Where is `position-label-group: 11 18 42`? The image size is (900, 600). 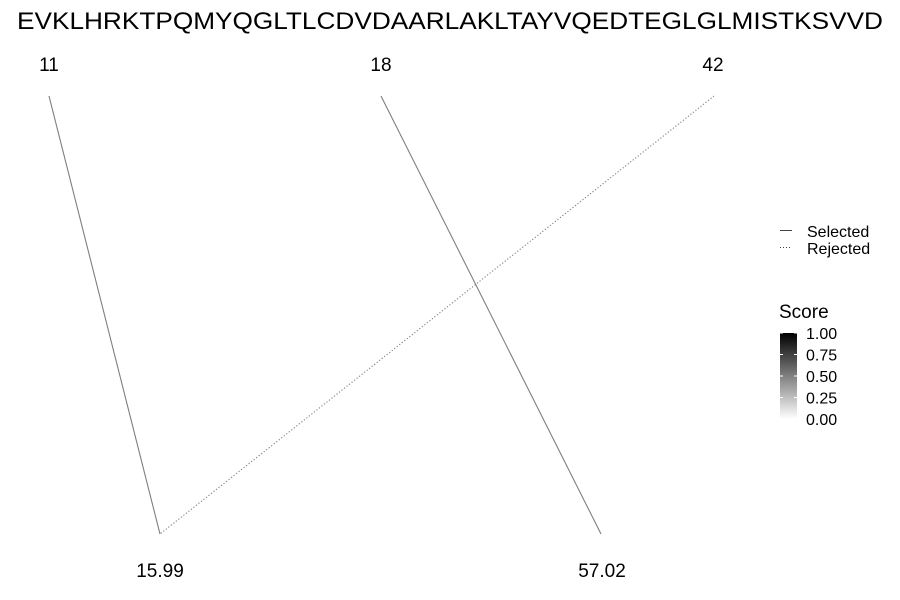
position-label-group: 11 18 42 is located at coordinates (381, 65).